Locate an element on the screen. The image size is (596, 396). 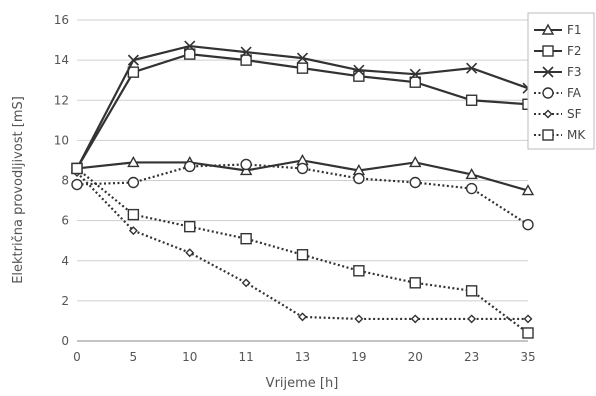
x-tick-label: 13 is located at coordinates (302, 357).